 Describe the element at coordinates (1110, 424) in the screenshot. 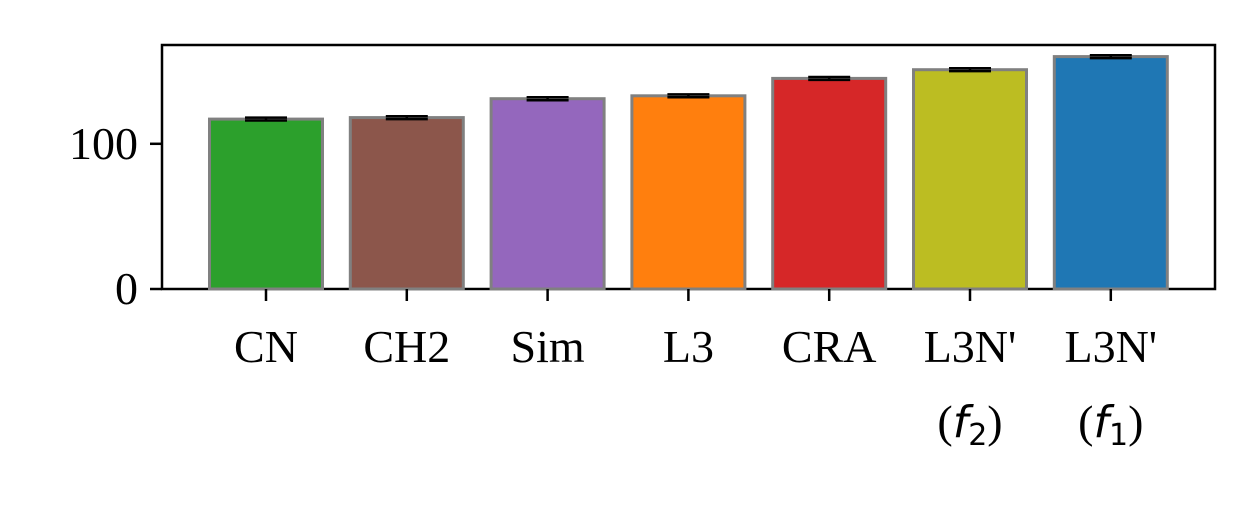

I see `x-tick-sublabel-6: (f1)` at that location.